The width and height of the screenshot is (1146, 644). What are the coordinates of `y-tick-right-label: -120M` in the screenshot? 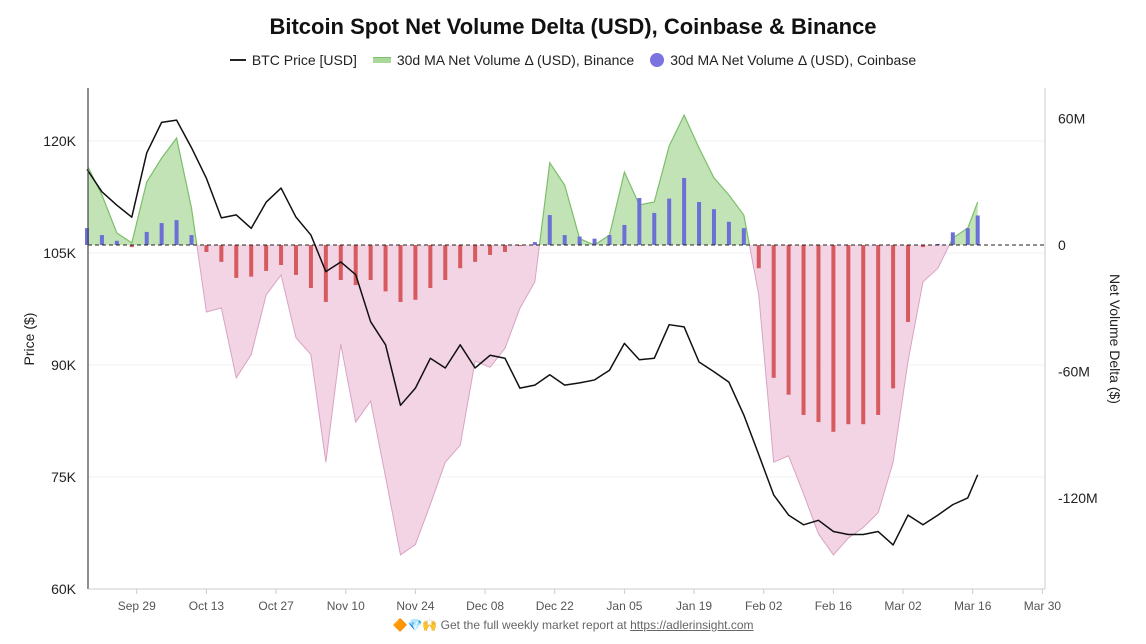 It's located at (1078, 498).